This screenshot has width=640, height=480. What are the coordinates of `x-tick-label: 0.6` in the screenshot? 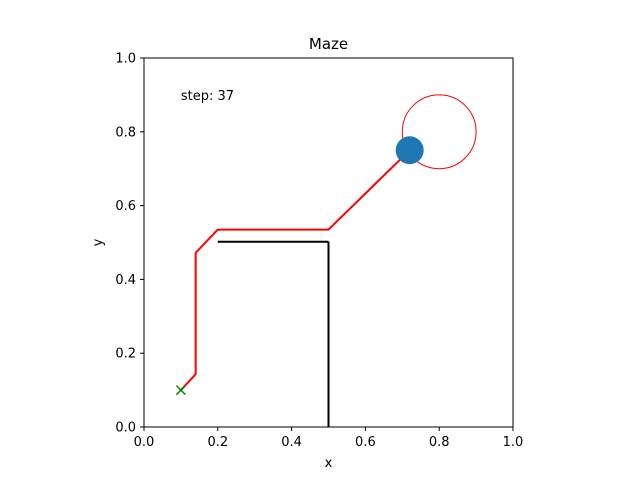 It's located at (365, 442).